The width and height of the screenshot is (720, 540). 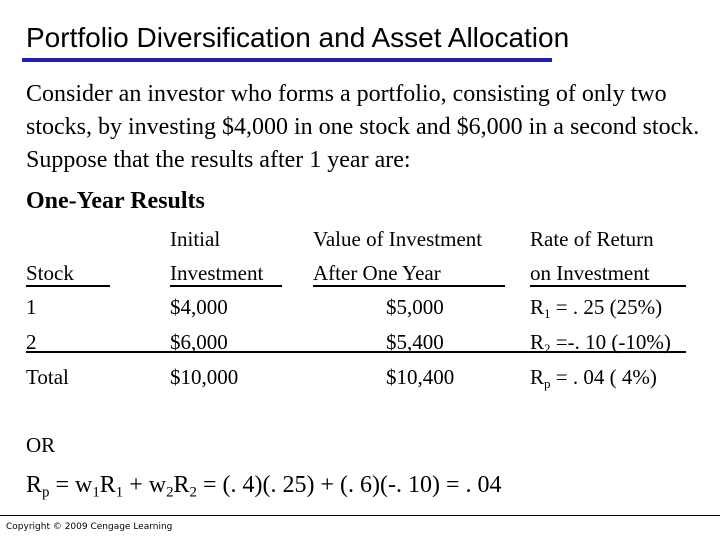 I want to click on header-rule-return, so click(x=608, y=286).